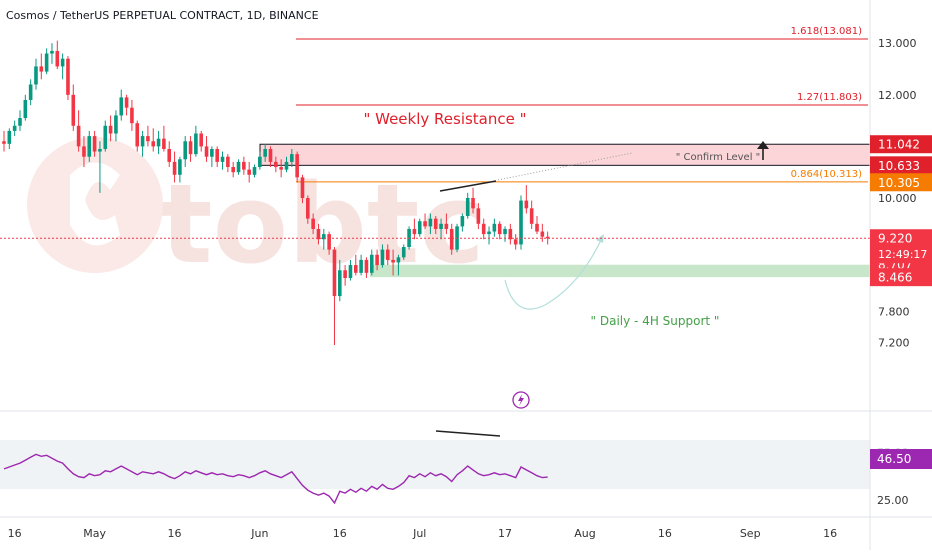 This screenshot has width=932, height=554. What do you see at coordinates (521, 400) in the screenshot?
I see `lightning-icon` at bounding box center [521, 400].